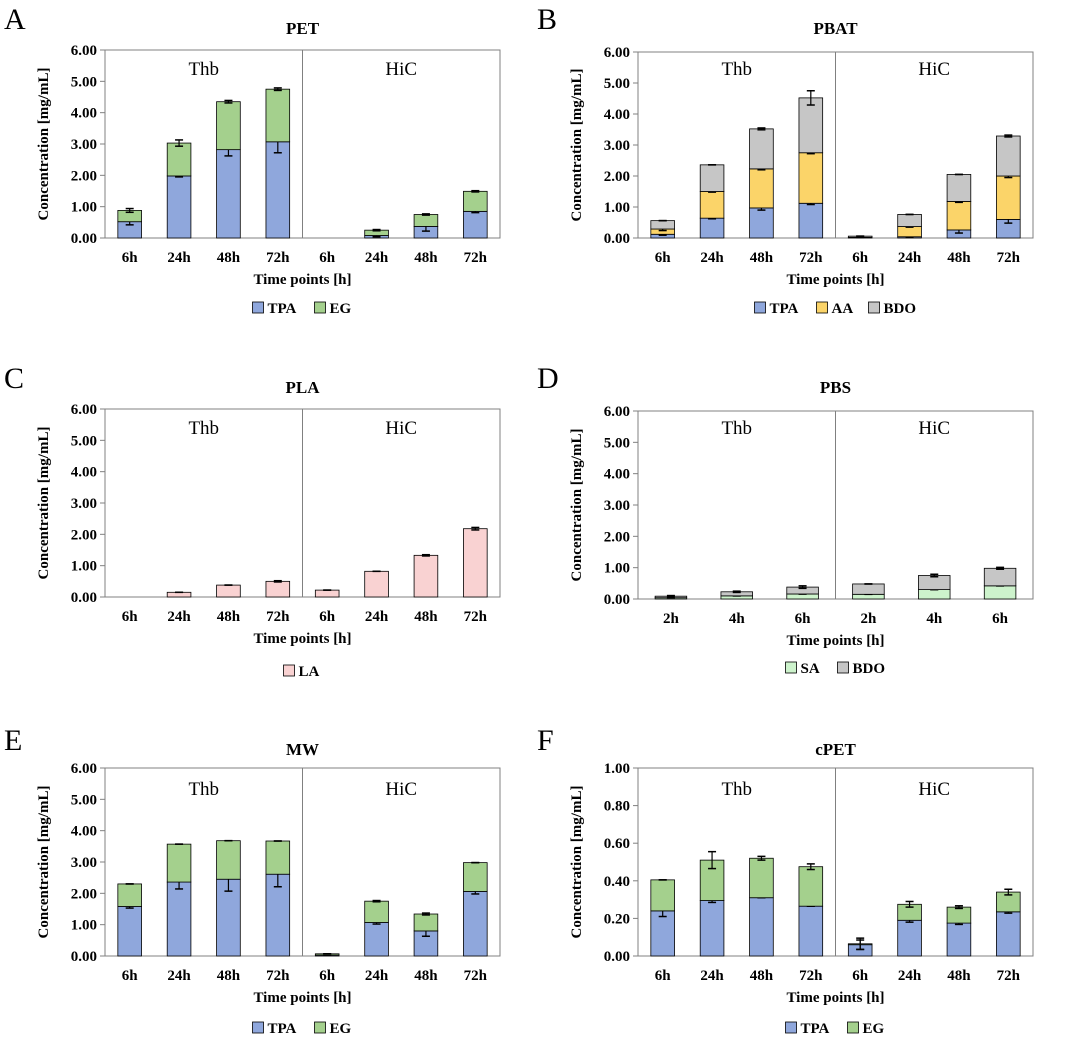 This screenshot has width=1065, height=1045. What do you see at coordinates (853, 1027) in the screenshot?
I see `legend-swatch-eg` at bounding box center [853, 1027].